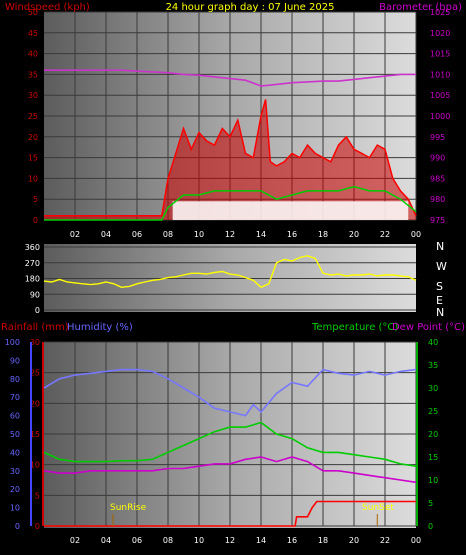  Describe the element at coordinates (230, 540) in the screenshot. I see `time-tick-label-bottom: 12` at that location.